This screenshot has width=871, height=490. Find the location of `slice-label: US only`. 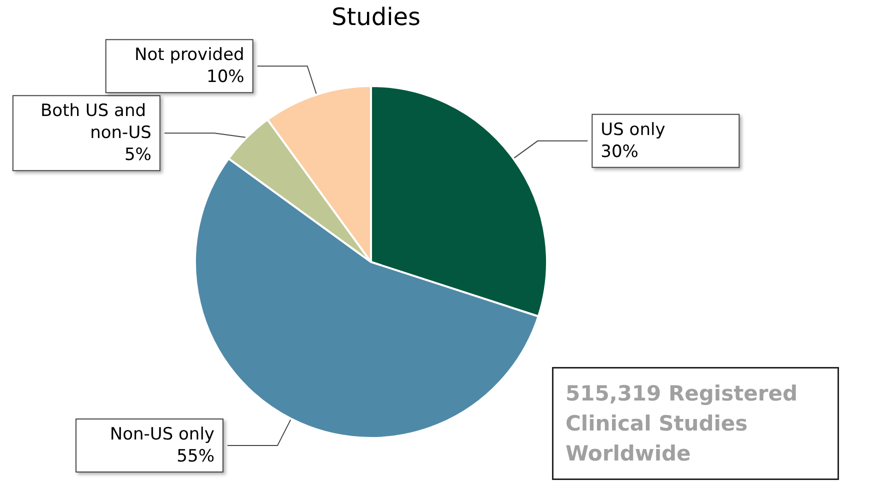

slice-label: US only is located at coordinates (633, 130).